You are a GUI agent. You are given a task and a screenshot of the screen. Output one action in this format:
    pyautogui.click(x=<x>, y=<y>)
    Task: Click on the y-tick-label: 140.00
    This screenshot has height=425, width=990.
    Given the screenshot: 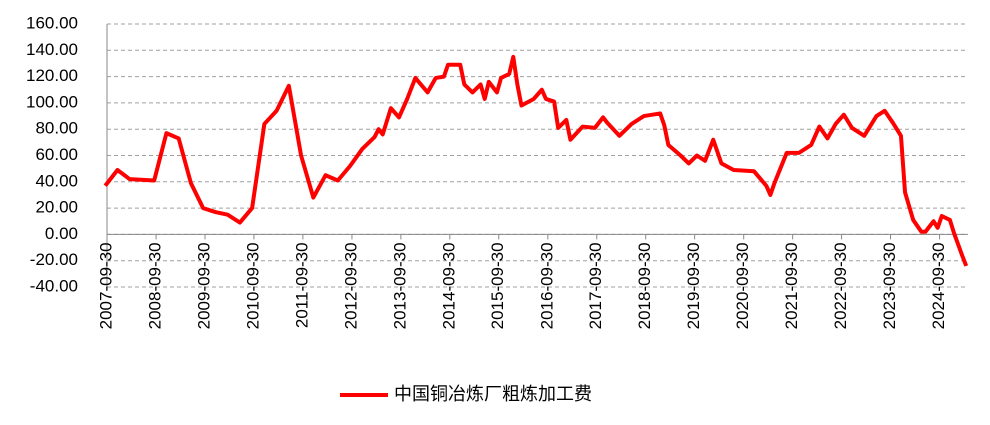 What is the action you would take?
    pyautogui.click(x=52, y=49)
    